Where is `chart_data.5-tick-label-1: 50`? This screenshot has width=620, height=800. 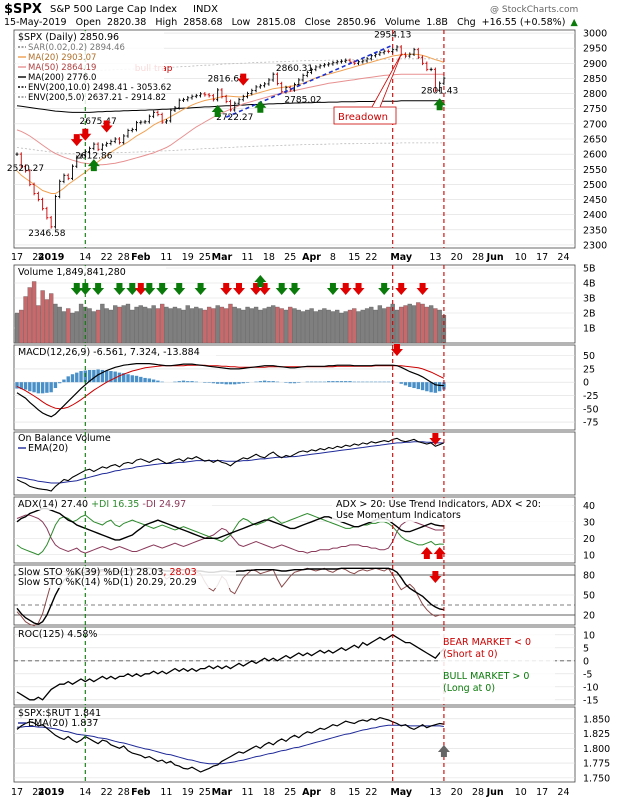
chart_data.5-tick-label-1: 50 is located at coordinates (589, 596).